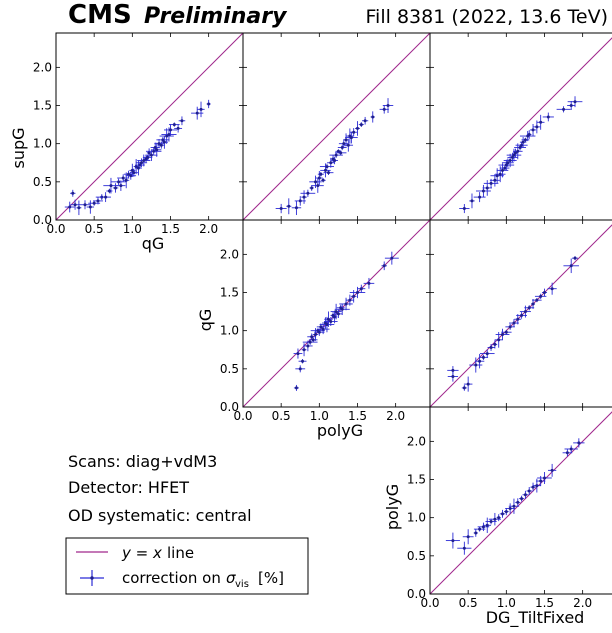  What do you see at coordinates (340, 430) in the screenshot?
I see `x-axis-label: polyG` at bounding box center [340, 430].